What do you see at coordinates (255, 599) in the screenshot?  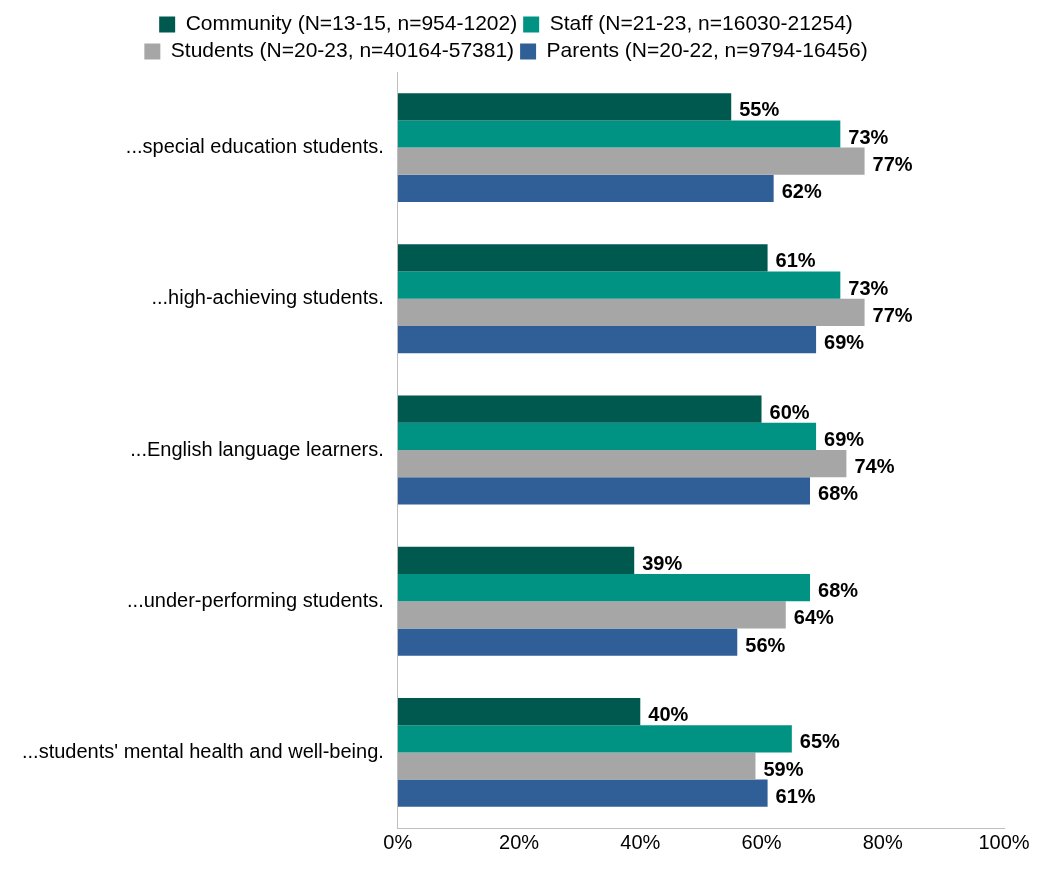 I see `y-tick-label: ...under-performing students.` at bounding box center [255, 599].